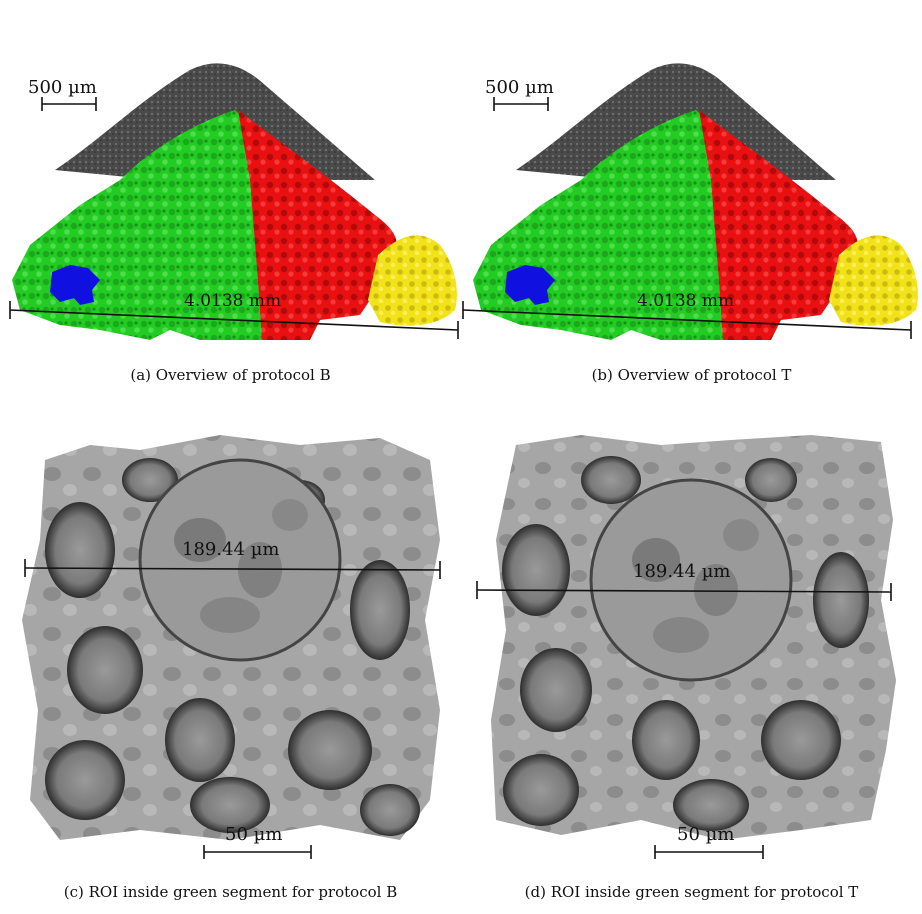  I want to click on overview-render-b: 4.0138 mm 500 µm, so click(234, 201).